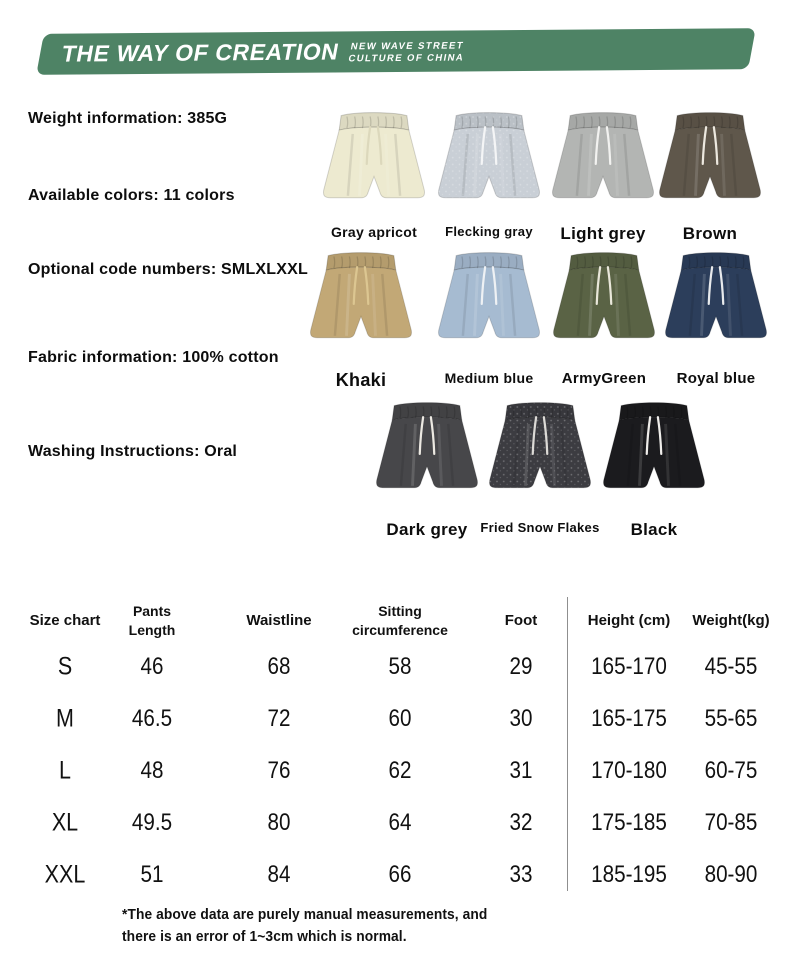 This screenshot has width=790, height=971. Describe the element at coordinates (427, 529) in the screenshot. I see `color-label: Dark grey` at that location.